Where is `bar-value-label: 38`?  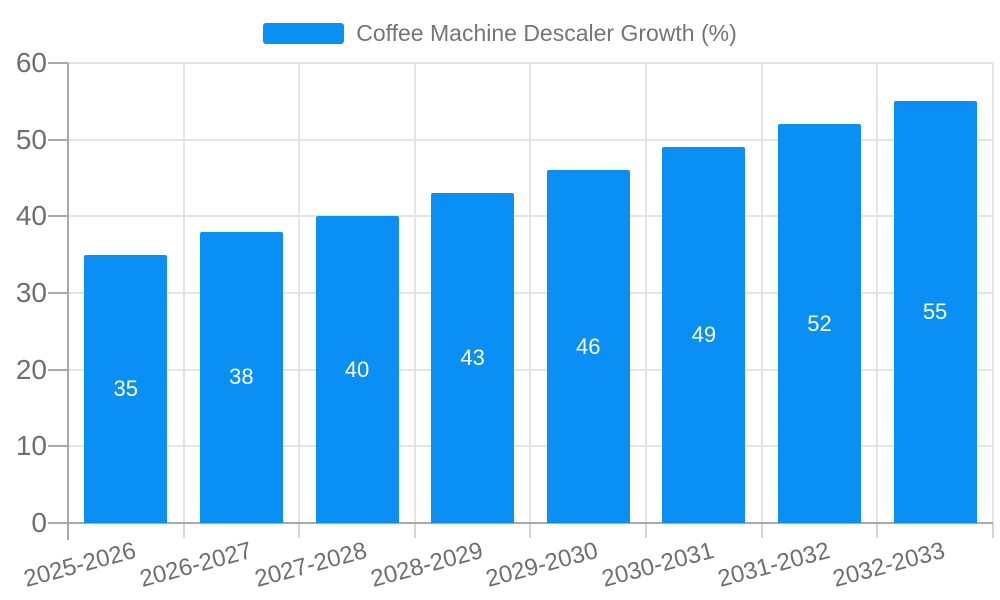
bar-value-label: 38 is located at coordinates (241, 377).